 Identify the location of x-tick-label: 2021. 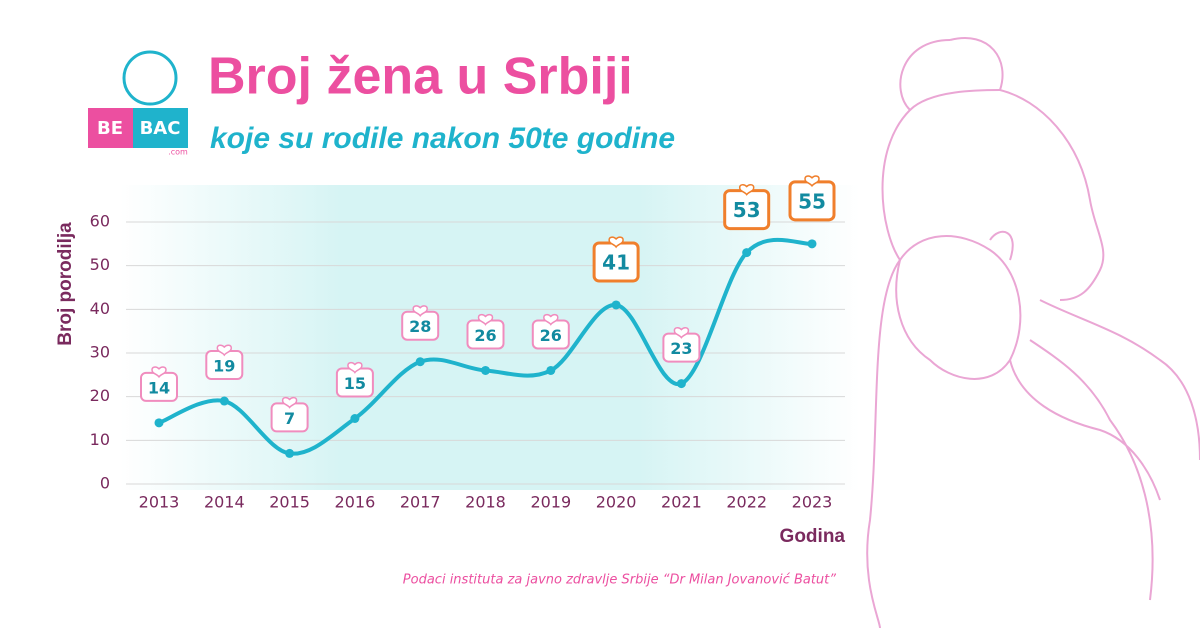
(681, 502).